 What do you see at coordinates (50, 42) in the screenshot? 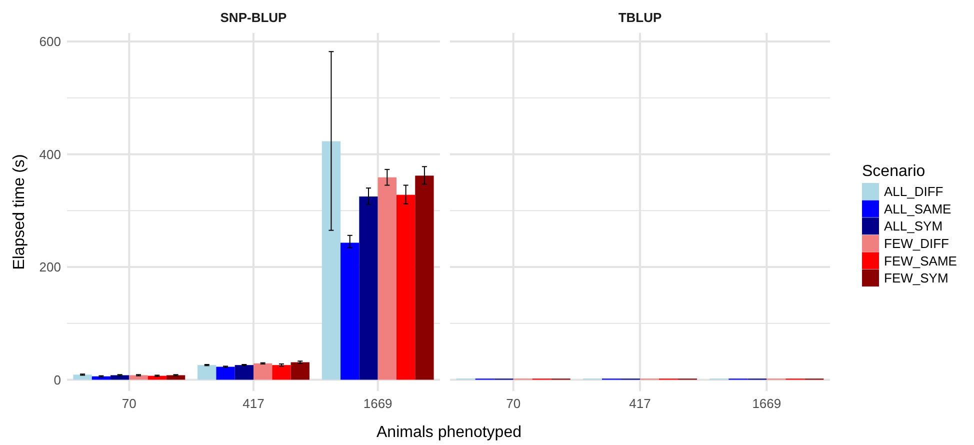
I see `y-tick-label: 600` at bounding box center [50, 42].